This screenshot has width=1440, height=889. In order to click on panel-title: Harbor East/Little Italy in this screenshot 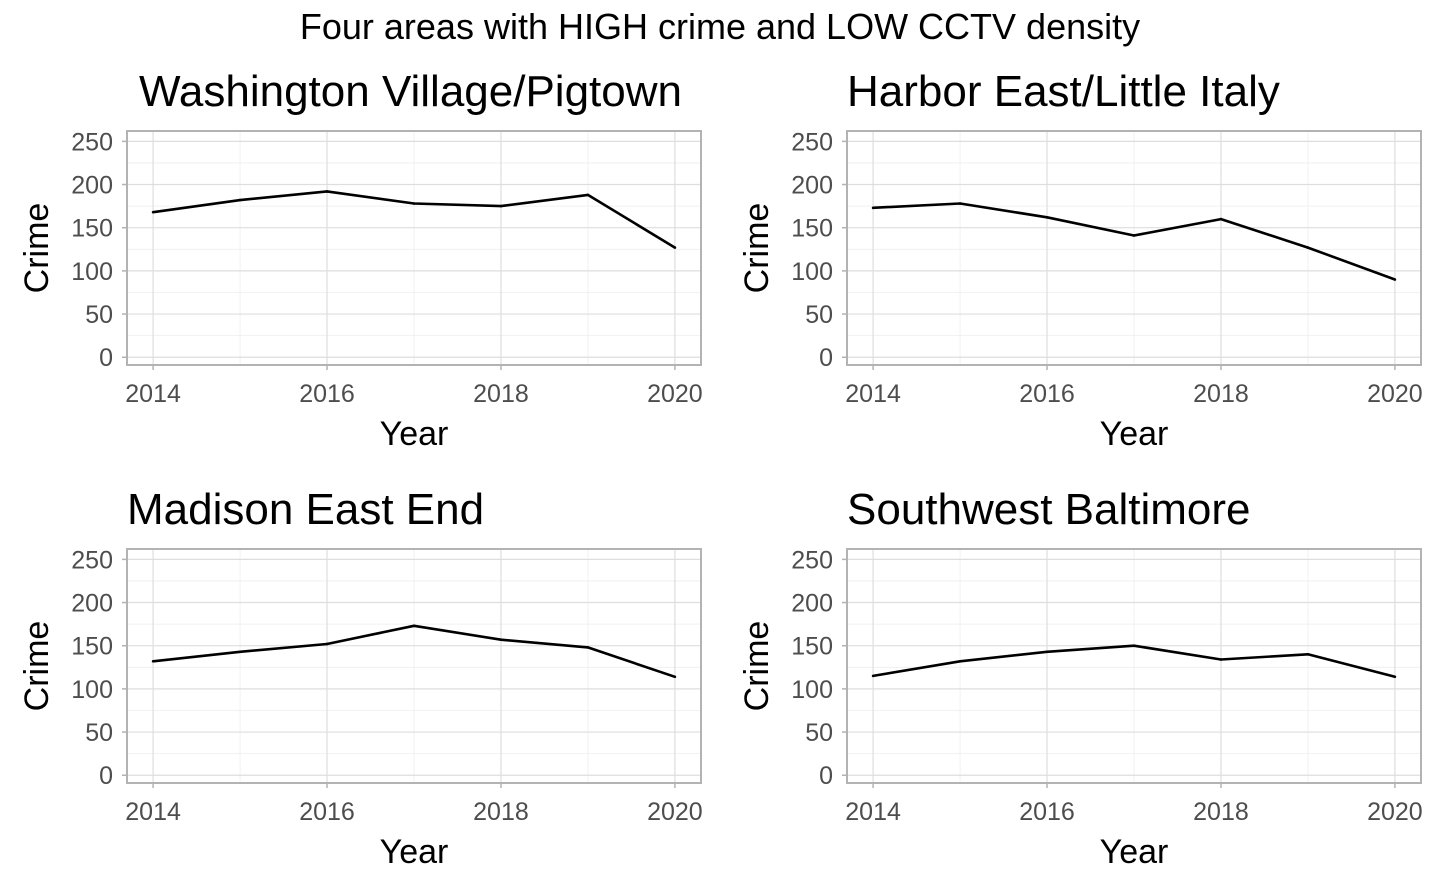, I will do `click(1063, 91)`.